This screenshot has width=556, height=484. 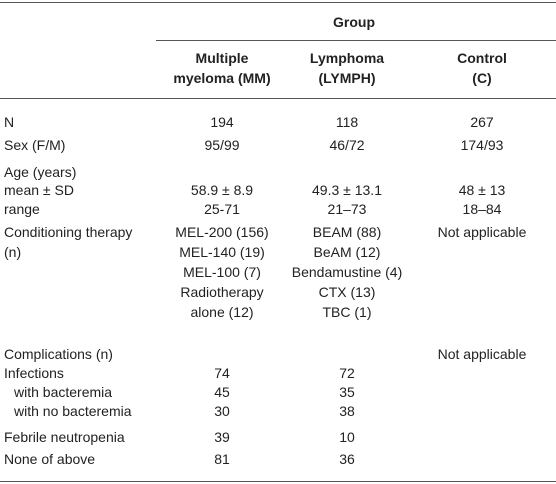 What do you see at coordinates (482, 209) in the screenshot?
I see `cell: 18–84` at bounding box center [482, 209].